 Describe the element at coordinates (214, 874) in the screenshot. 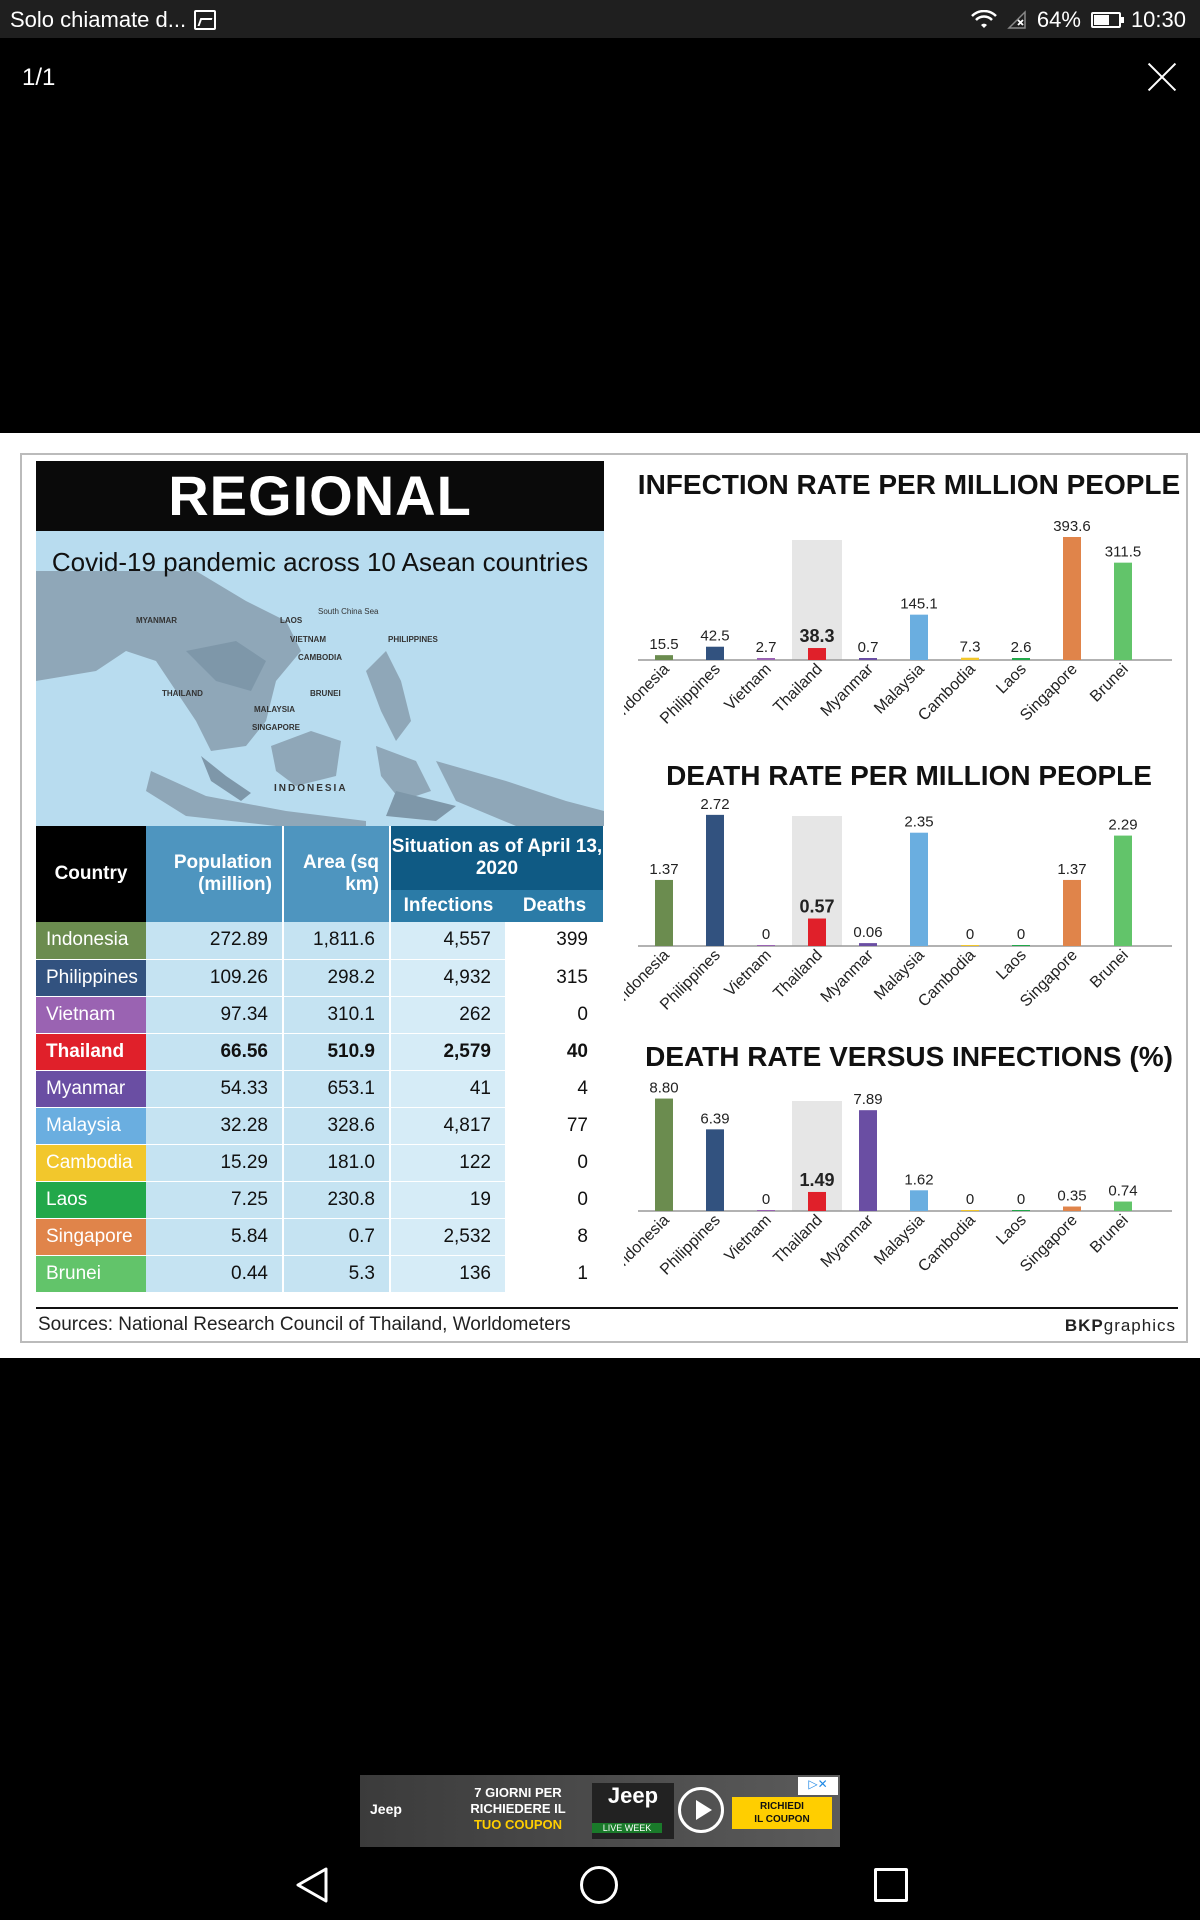

I see `th-population: Population (million)` at that location.